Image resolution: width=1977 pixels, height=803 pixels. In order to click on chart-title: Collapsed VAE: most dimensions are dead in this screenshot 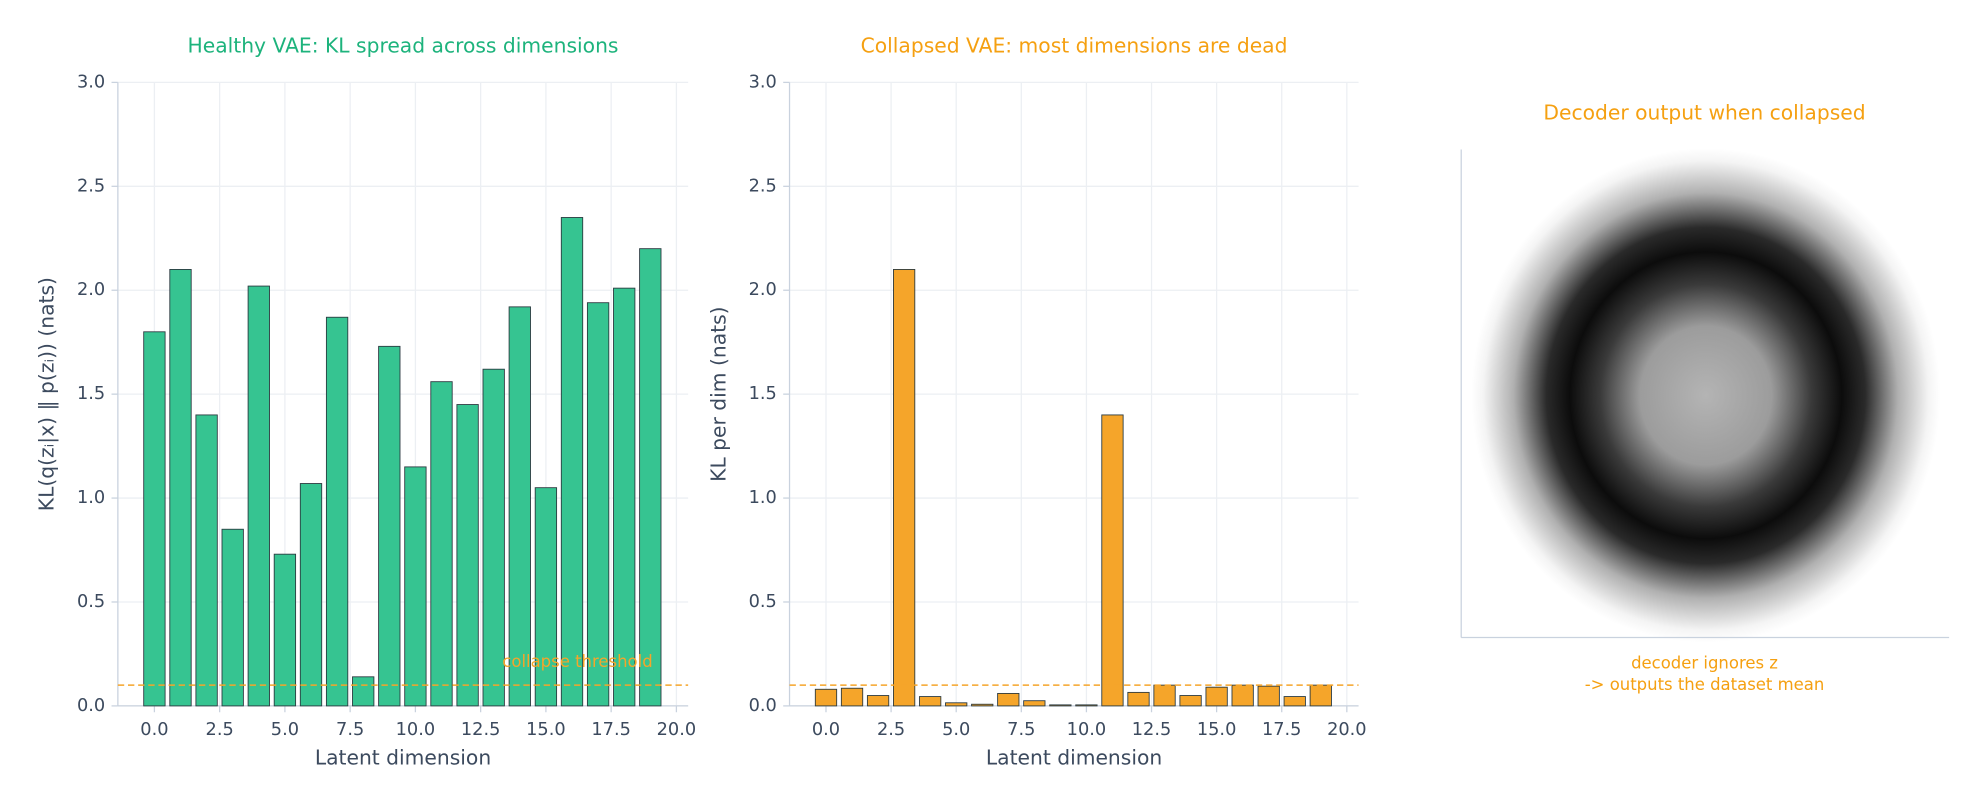, I will do `click(1074, 45)`.